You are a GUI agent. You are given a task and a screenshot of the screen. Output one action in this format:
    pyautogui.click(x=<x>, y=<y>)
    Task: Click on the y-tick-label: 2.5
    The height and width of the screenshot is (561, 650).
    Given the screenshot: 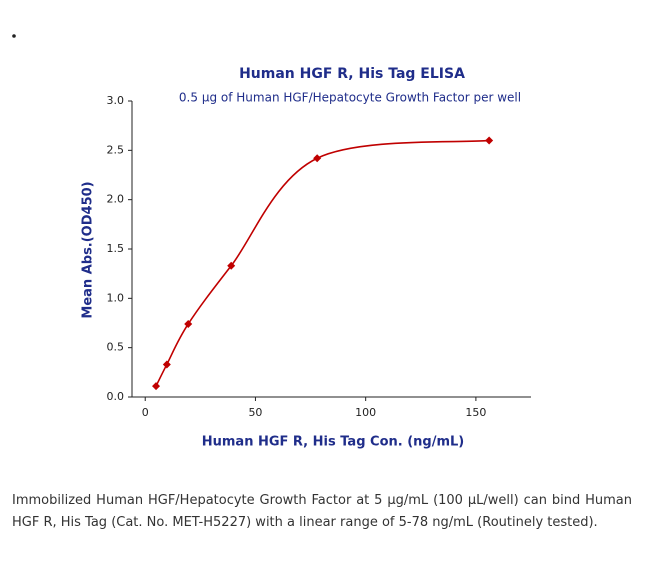 What is the action you would take?
    pyautogui.click(x=116, y=149)
    